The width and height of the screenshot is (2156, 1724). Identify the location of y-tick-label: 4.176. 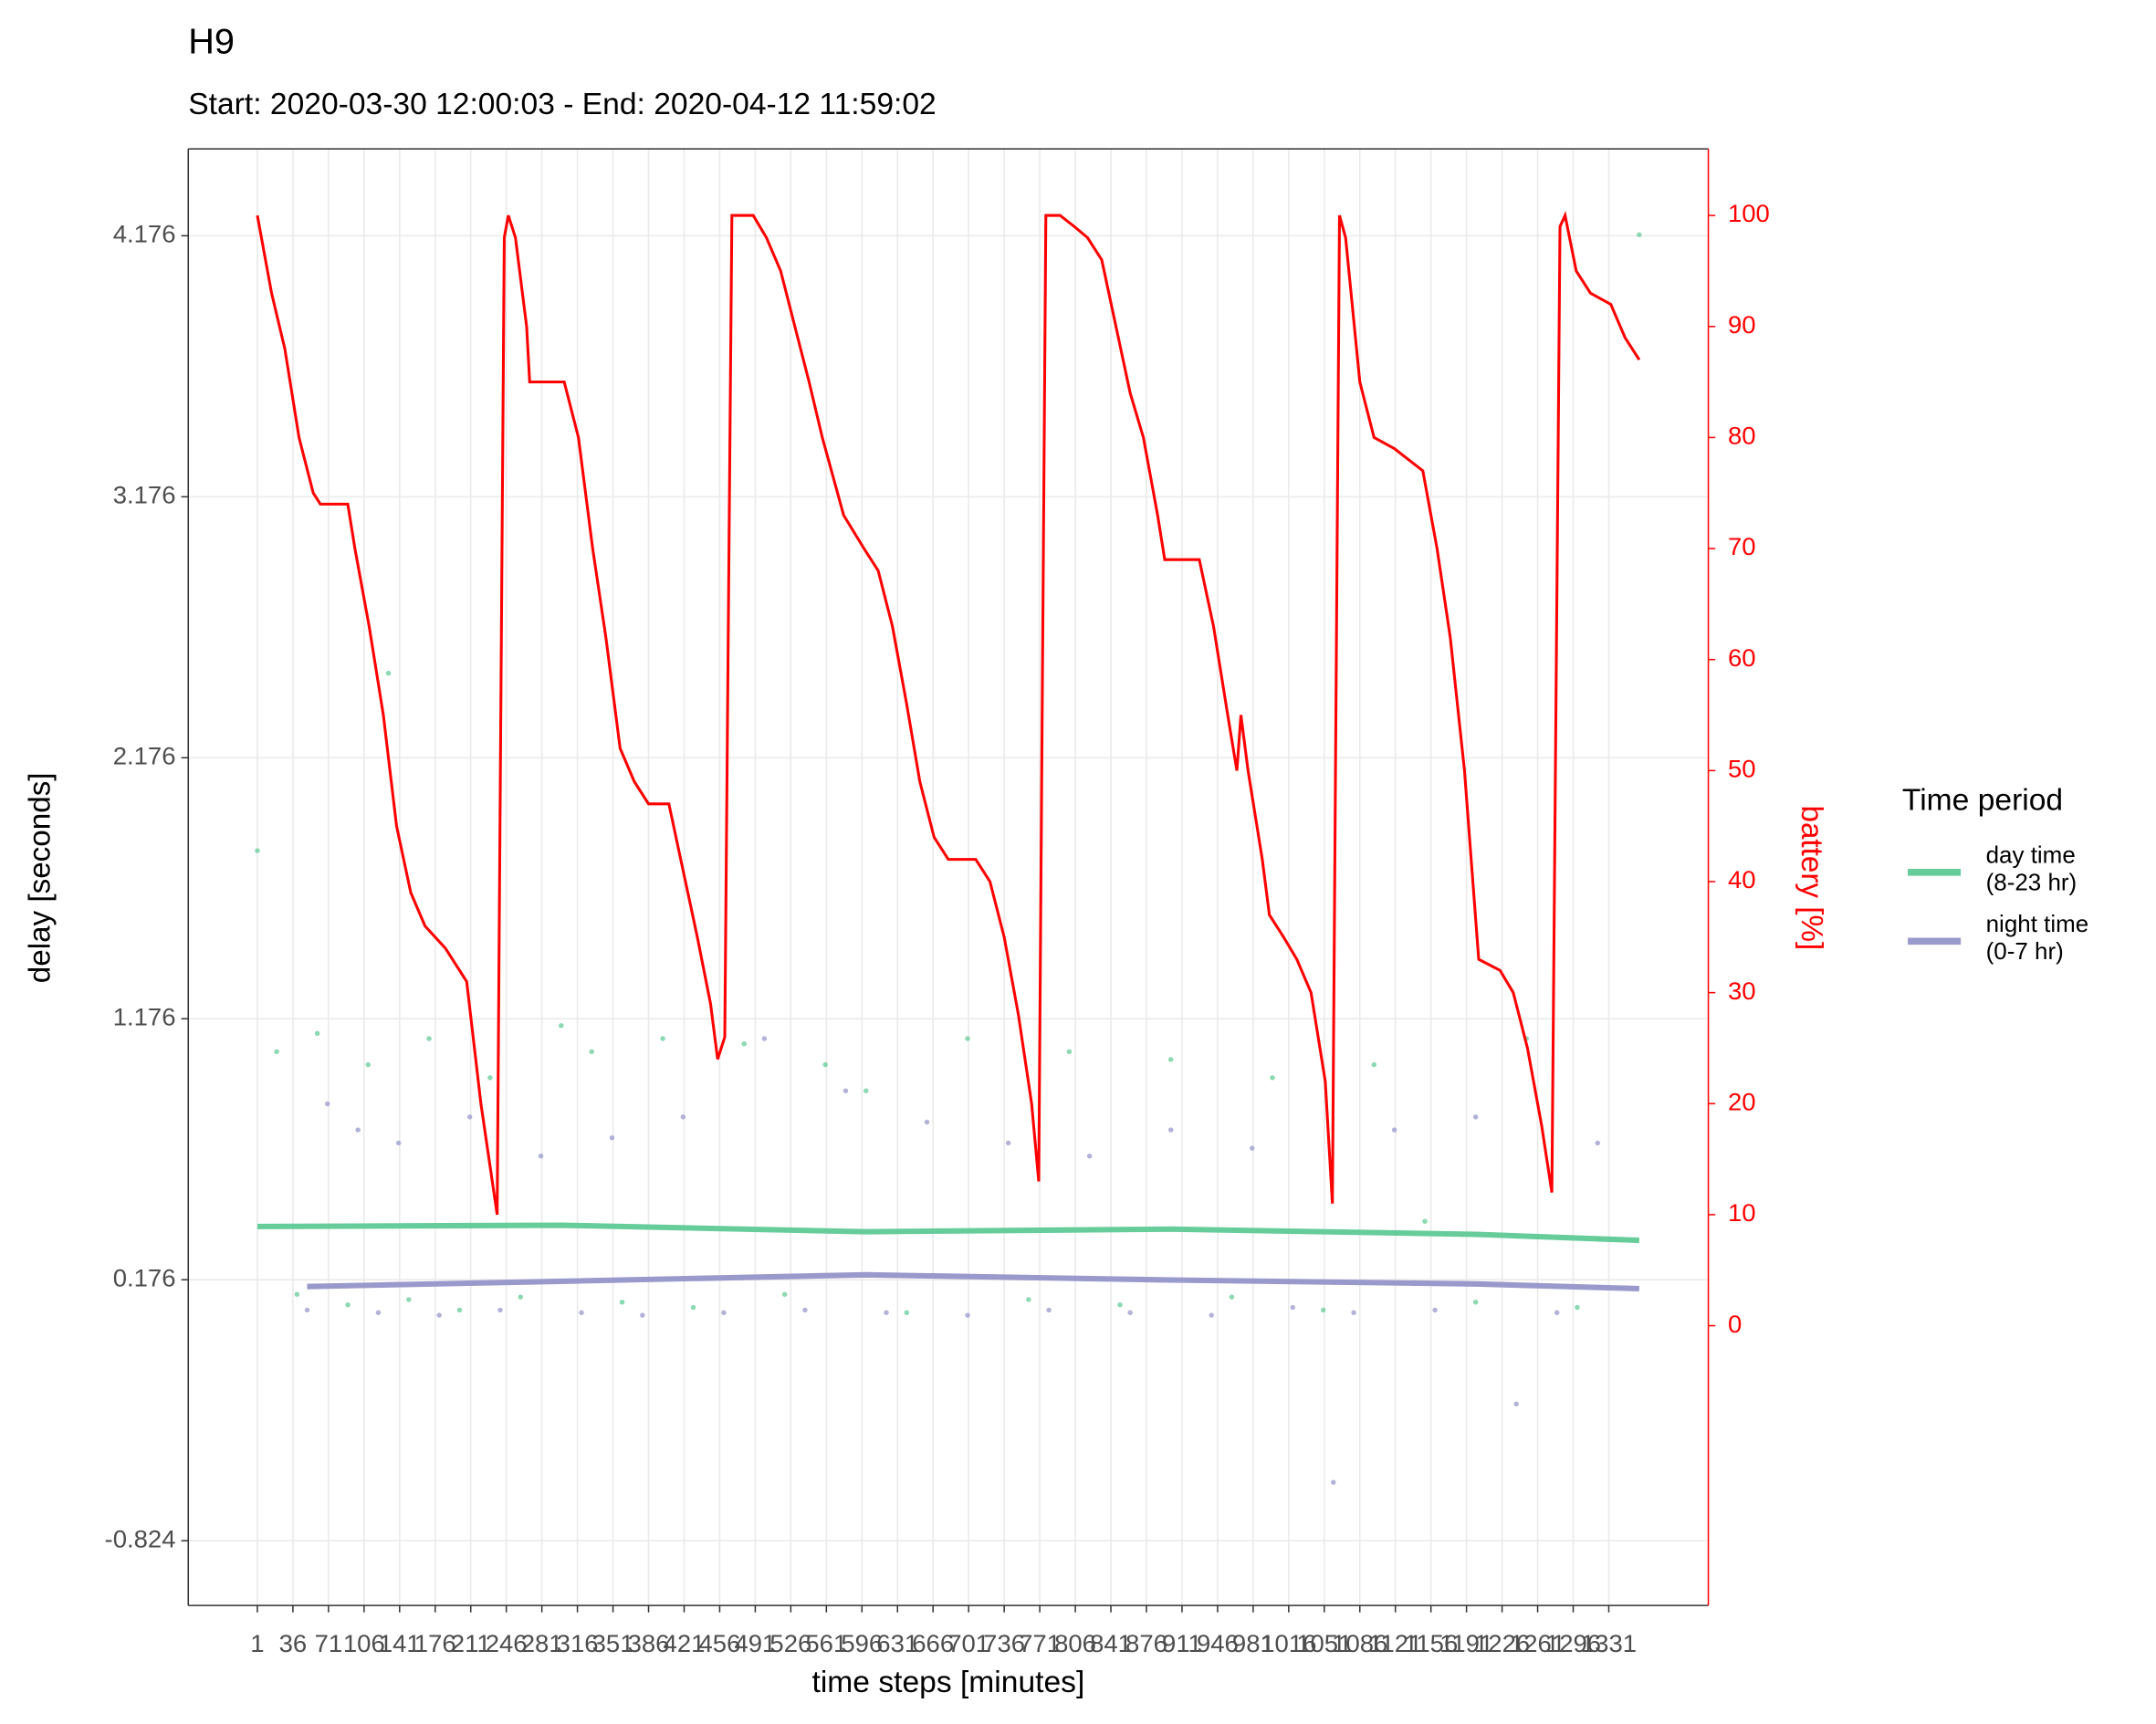
(145, 234).